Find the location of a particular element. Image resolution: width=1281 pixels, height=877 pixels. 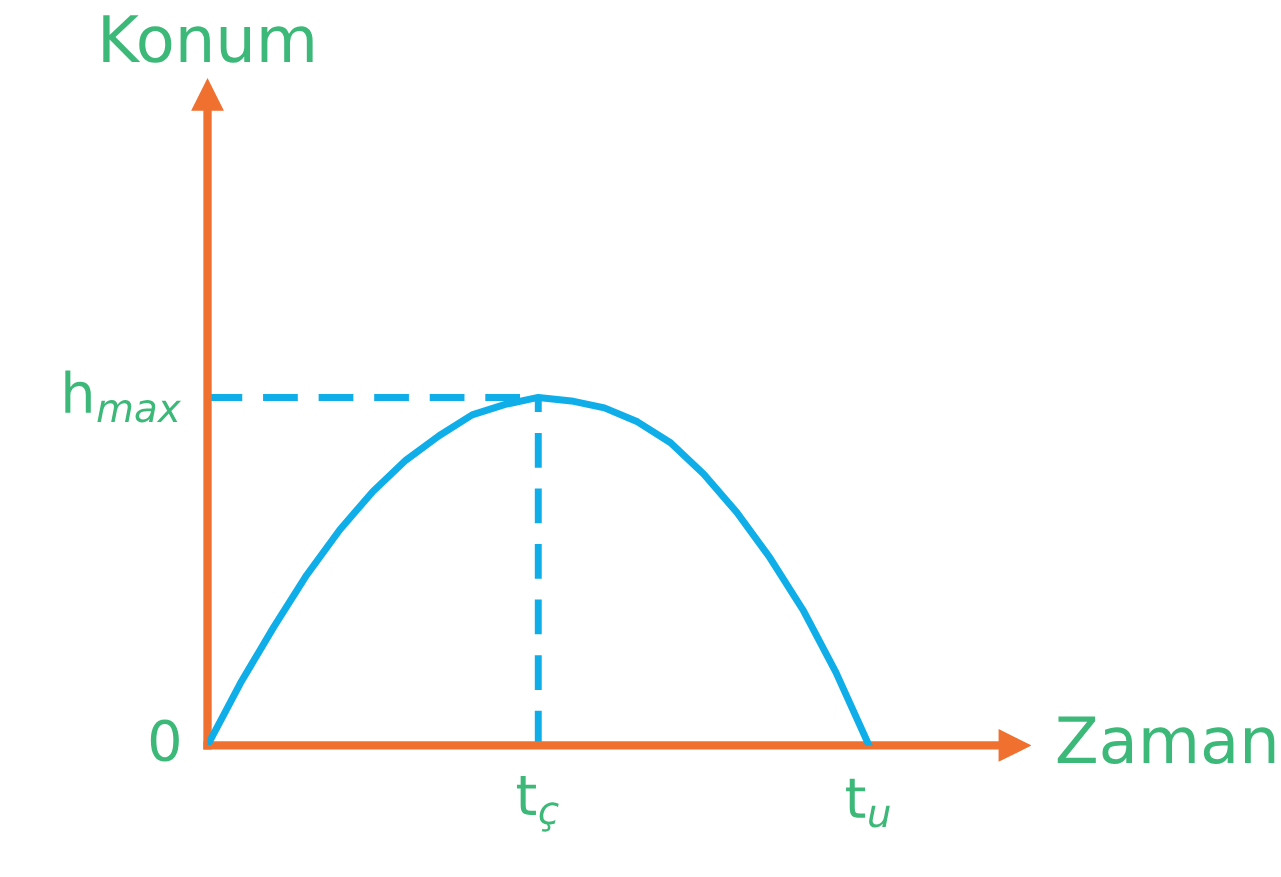

x-axis-title: Zaman is located at coordinates (1166, 740).